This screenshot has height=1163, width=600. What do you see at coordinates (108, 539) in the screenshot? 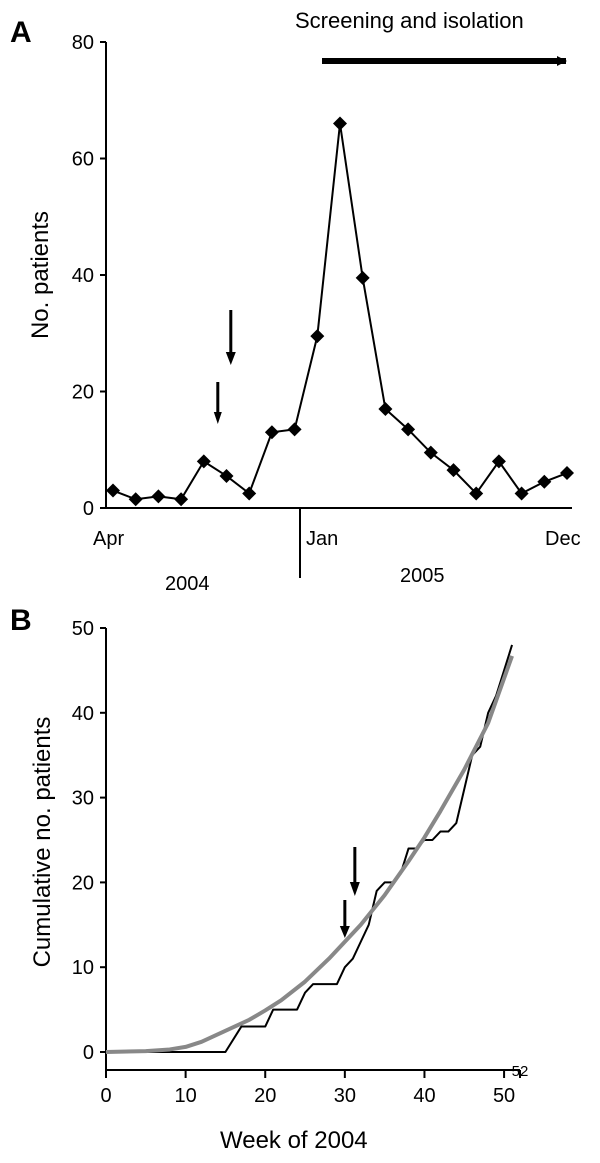
I see `month-label-apr: Apr` at bounding box center [108, 539].